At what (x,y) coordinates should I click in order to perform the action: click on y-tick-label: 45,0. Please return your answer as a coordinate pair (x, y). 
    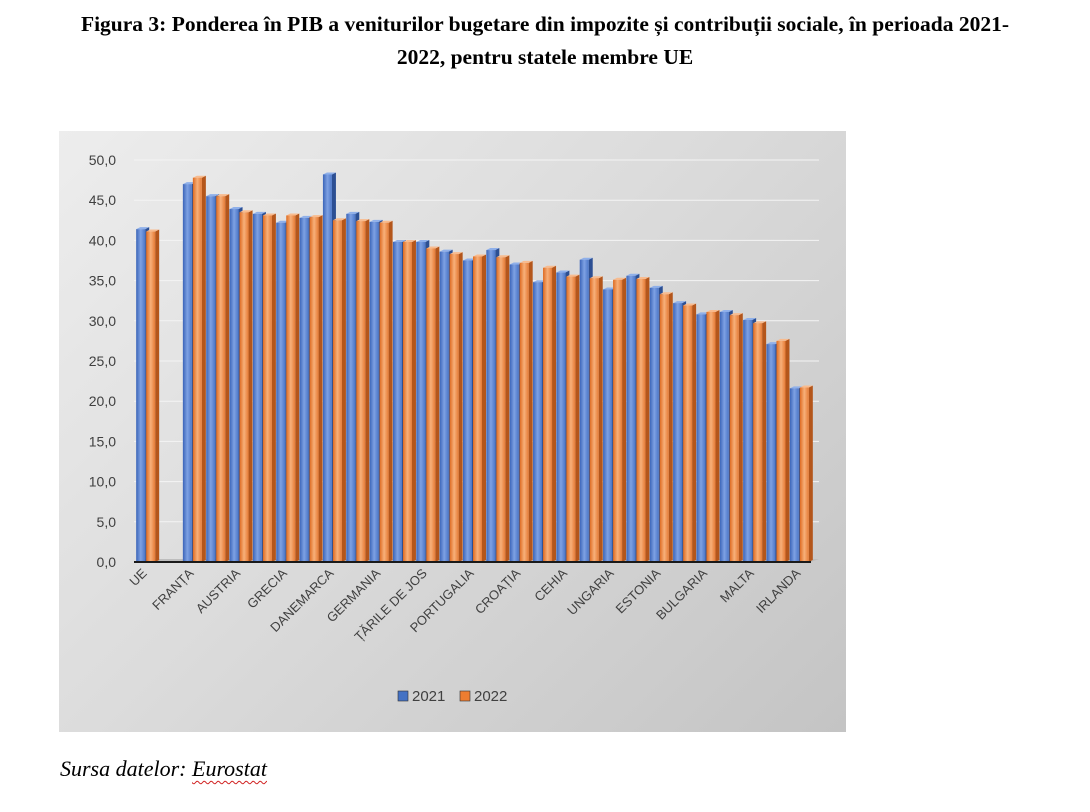
    Looking at the image, I should click on (102, 200).